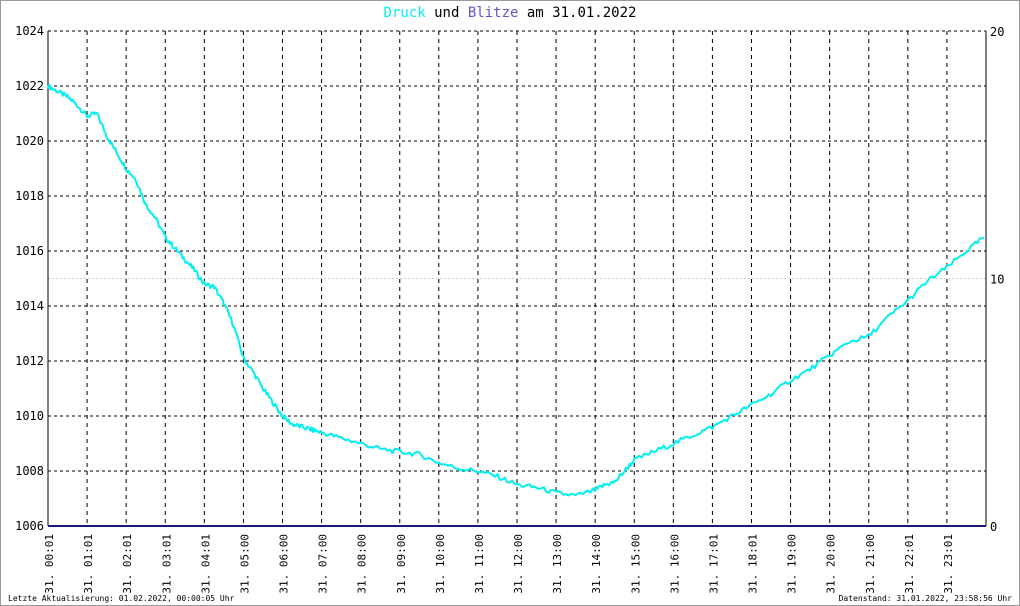 The height and width of the screenshot is (606, 1020). What do you see at coordinates (557, 564) in the screenshot?
I see `x-tick-label: 31. 13:00` at bounding box center [557, 564].